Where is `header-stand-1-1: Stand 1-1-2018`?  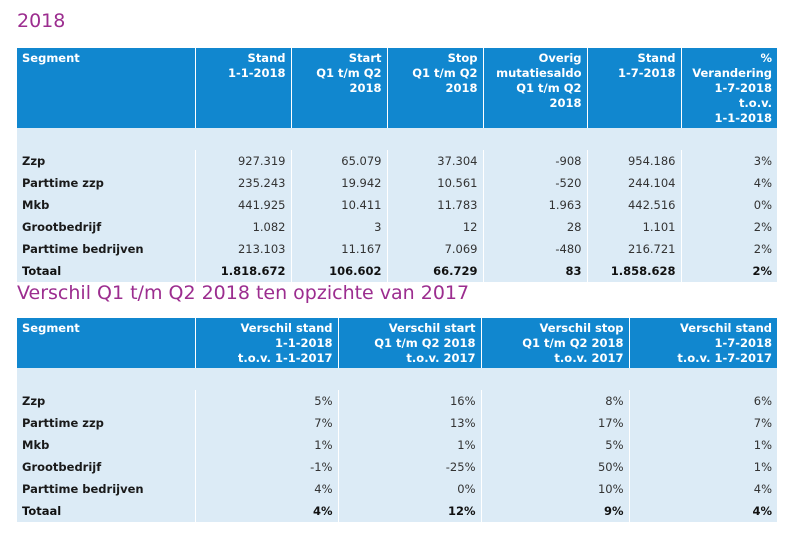
header-stand-1-1: Stand 1-1-2018 is located at coordinates (243, 88).